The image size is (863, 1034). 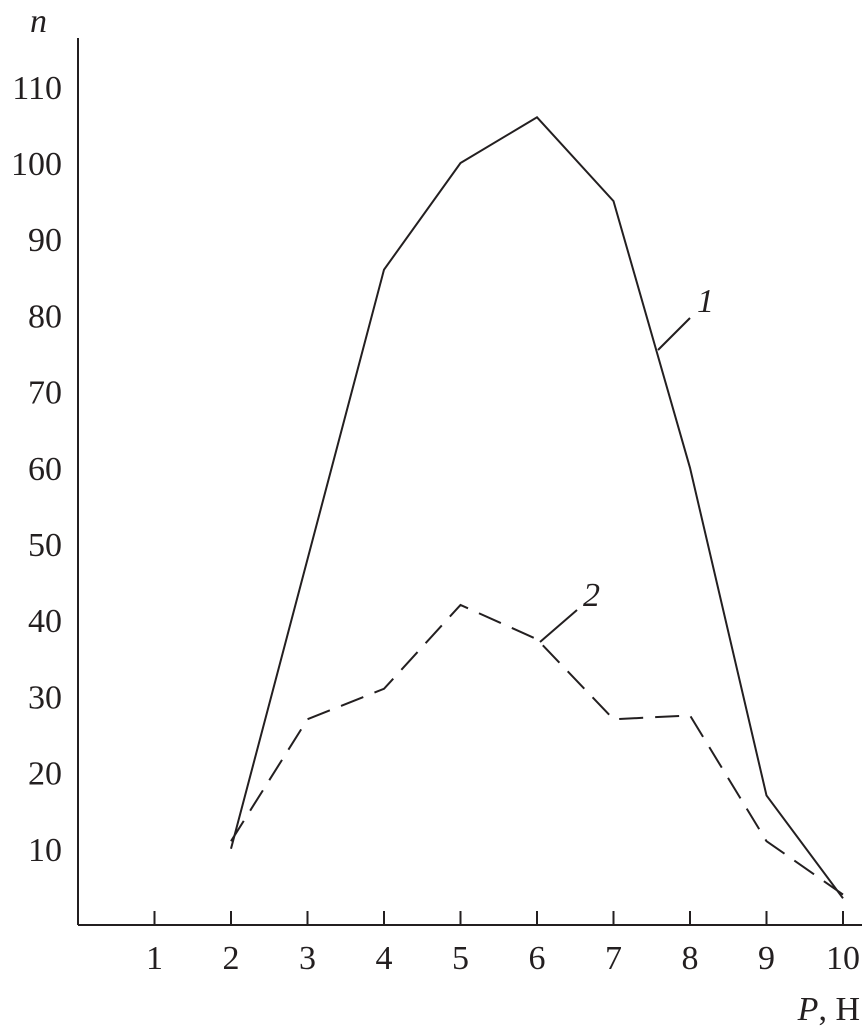 What do you see at coordinates (45, 469) in the screenshot?
I see `y-tick-label: 60` at bounding box center [45, 469].